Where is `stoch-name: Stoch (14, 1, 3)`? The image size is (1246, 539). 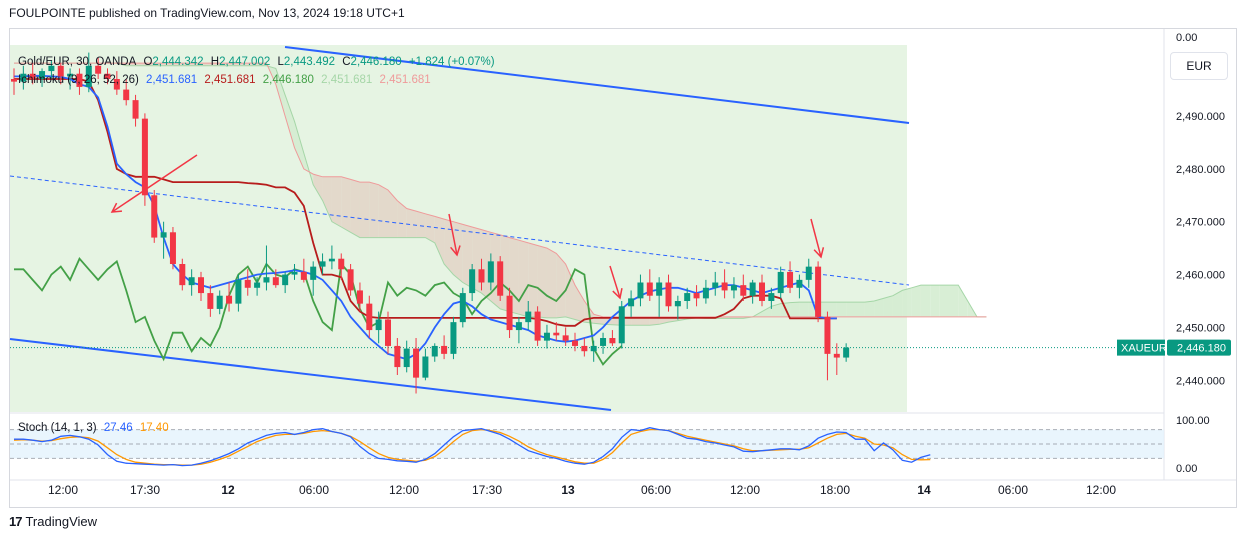
stoch-name: Stoch (14, 1, 3) is located at coordinates (57, 428).